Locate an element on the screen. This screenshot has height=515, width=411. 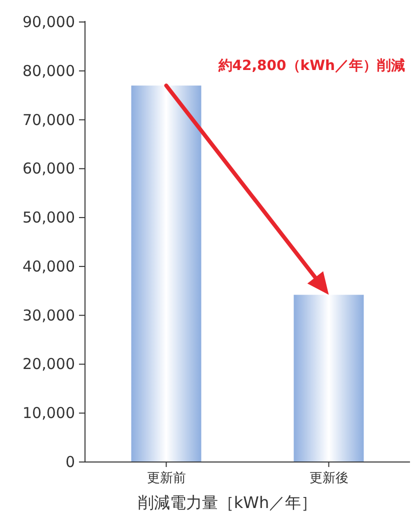
x-axis-title: 削減電力量［kWh／年］ is located at coordinates (228, 502).